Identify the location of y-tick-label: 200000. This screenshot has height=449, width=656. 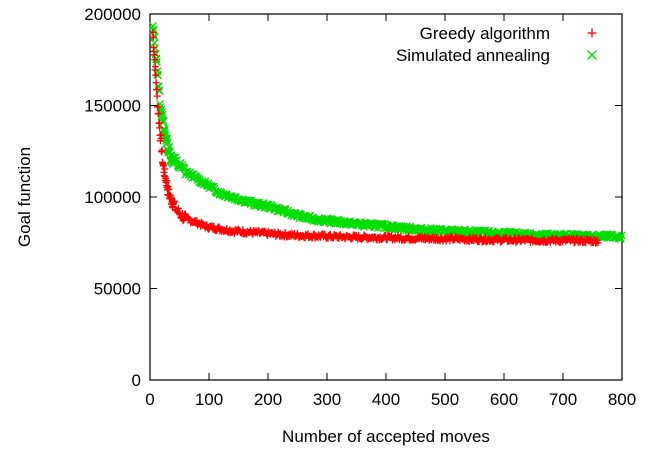
(112, 14).